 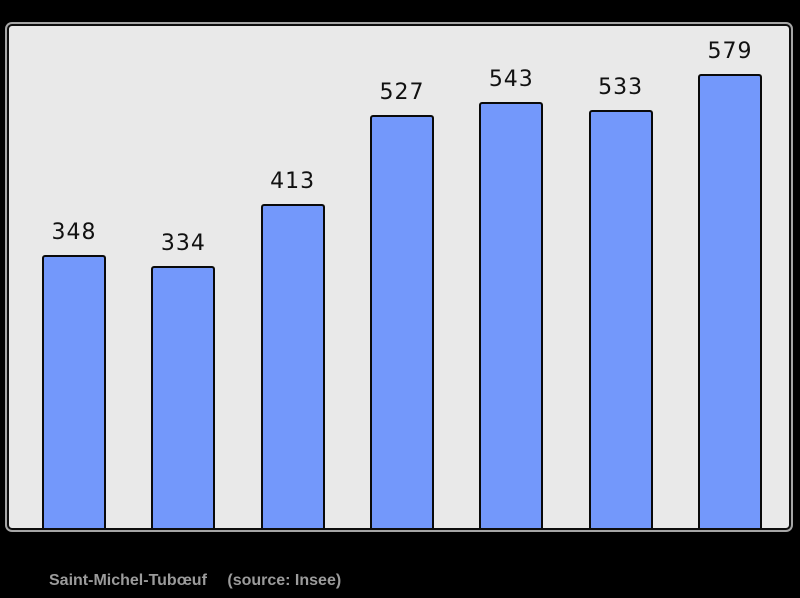 I want to click on bar-group: 579, so click(x=729, y=283).